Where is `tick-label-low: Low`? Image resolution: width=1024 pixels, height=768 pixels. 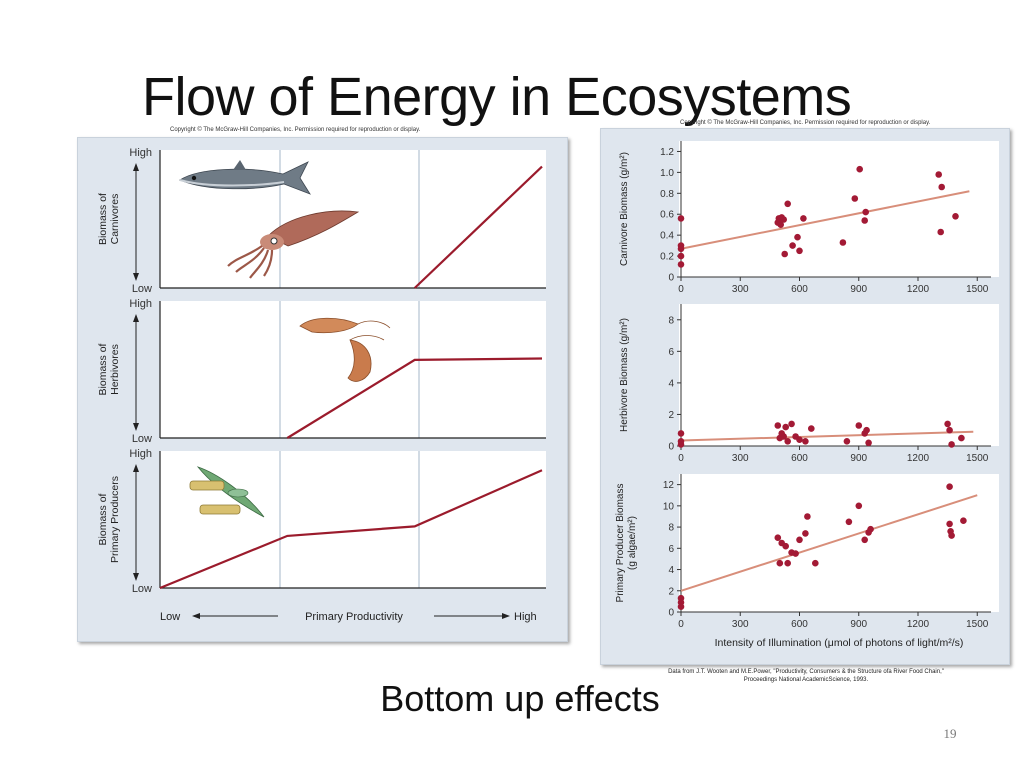
tick-label-low: Low is located at coordinates (142, 439).